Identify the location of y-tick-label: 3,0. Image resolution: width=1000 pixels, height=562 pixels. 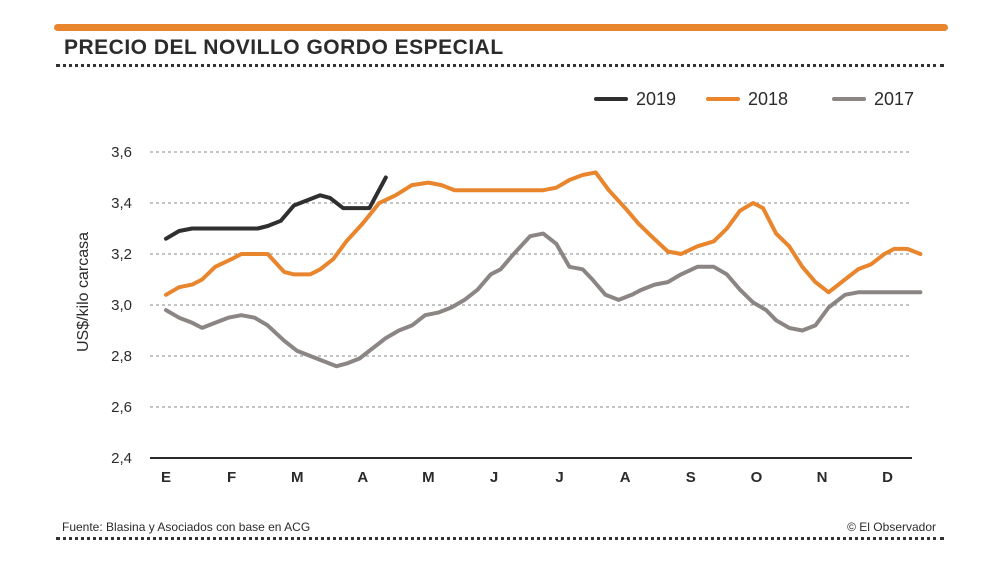
(121, 305).